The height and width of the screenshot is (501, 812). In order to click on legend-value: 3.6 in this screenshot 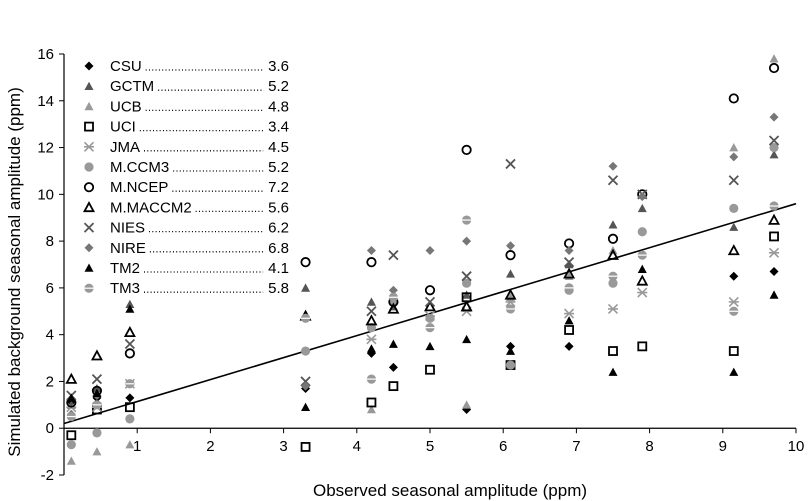, I will do `click(278, 66)`.